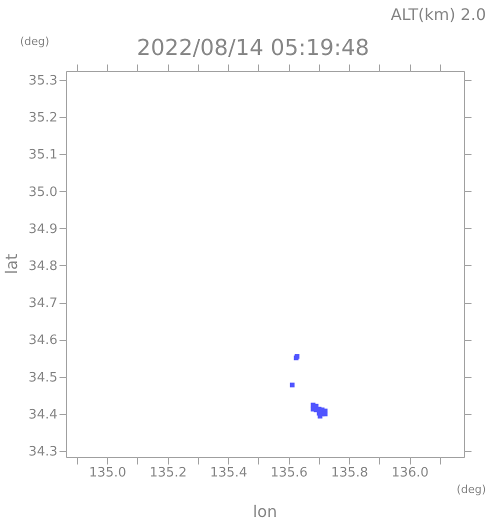 The height and width of the screenshot is (521, 491). Describe the element at coordinates (43, 229) in the screenshot. I see `y-tick-label: 34.9` at that location.